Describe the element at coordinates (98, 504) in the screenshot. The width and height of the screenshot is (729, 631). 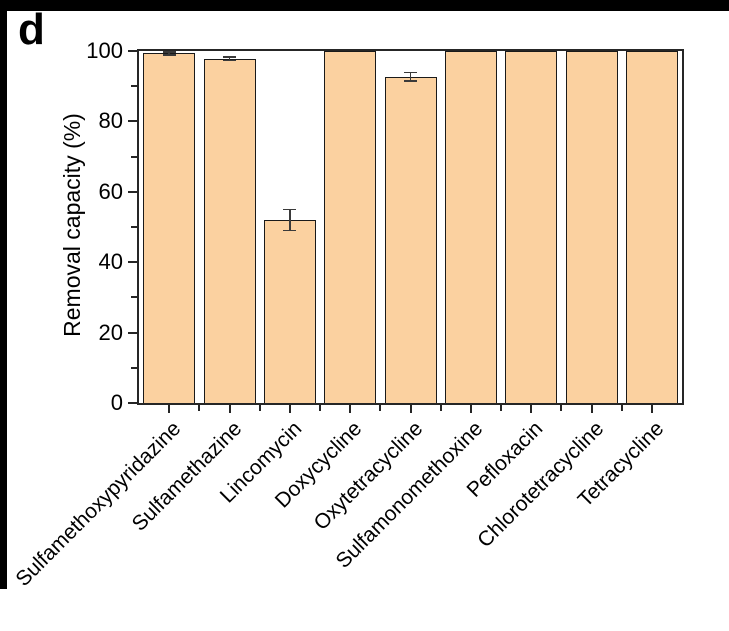
I see `x-axis-category-label: Sulfamethoxypyridazine` at that location.